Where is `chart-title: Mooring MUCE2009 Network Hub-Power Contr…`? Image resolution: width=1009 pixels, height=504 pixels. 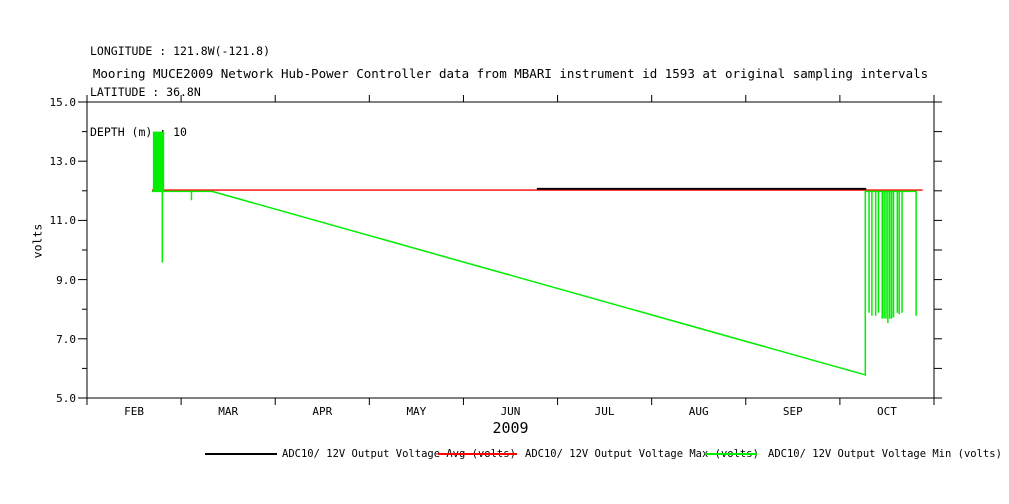 chart-title: Mooring MUCE2009 Network Hub-Power Contr… is located at coordinates (510, 73).